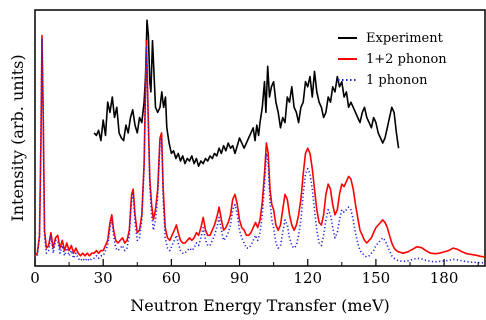 This screenshot has width=486, height=320. I want to click on legend: Experiment 1+2 phonon 1 phonon, so click(392, 59).